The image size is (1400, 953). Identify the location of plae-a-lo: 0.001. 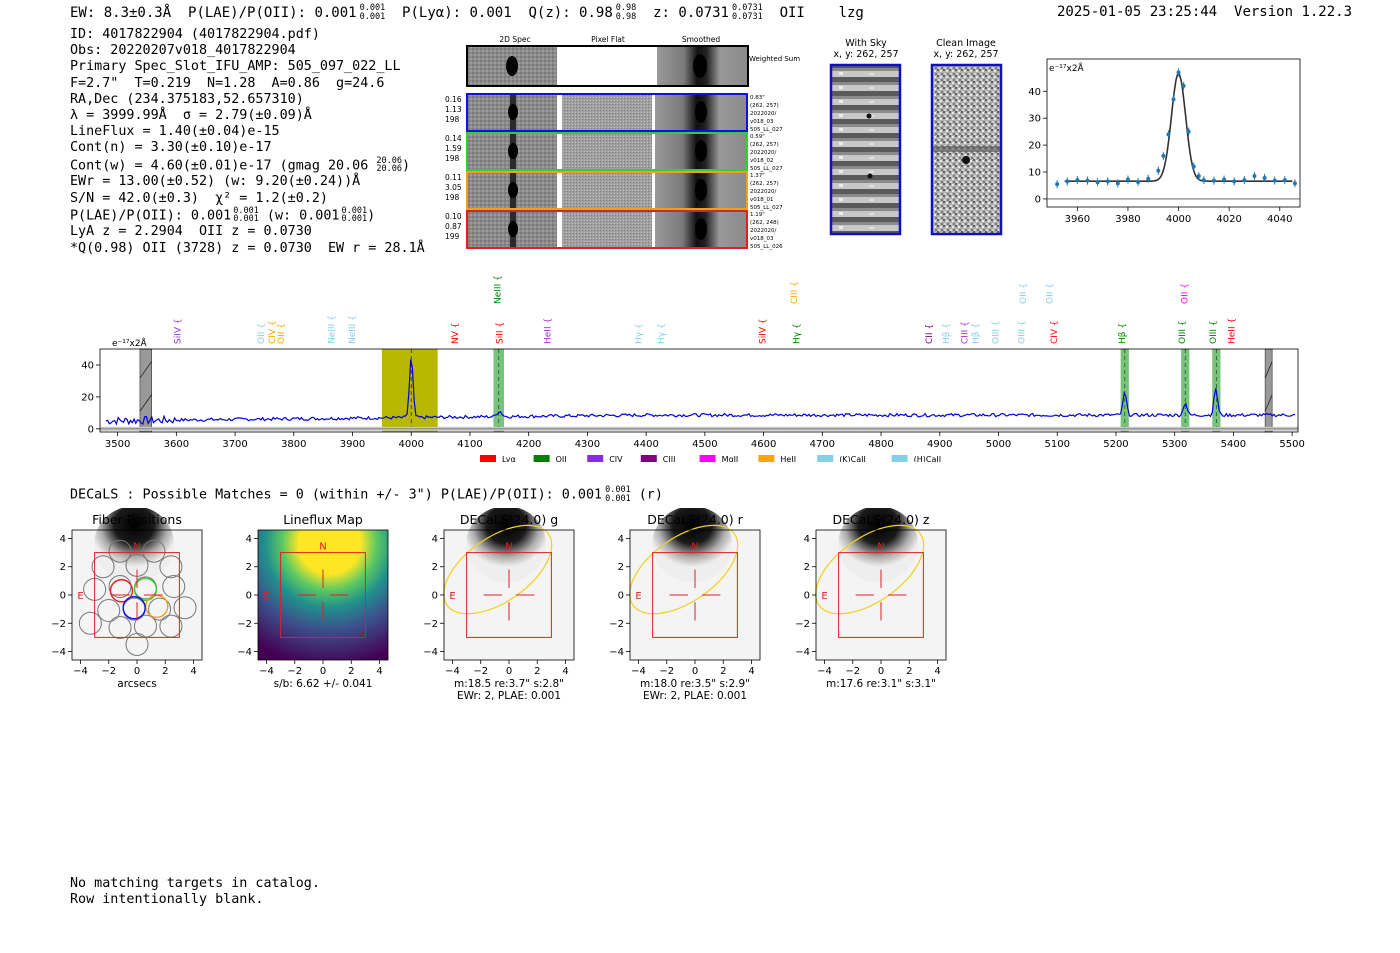
(246, 219).